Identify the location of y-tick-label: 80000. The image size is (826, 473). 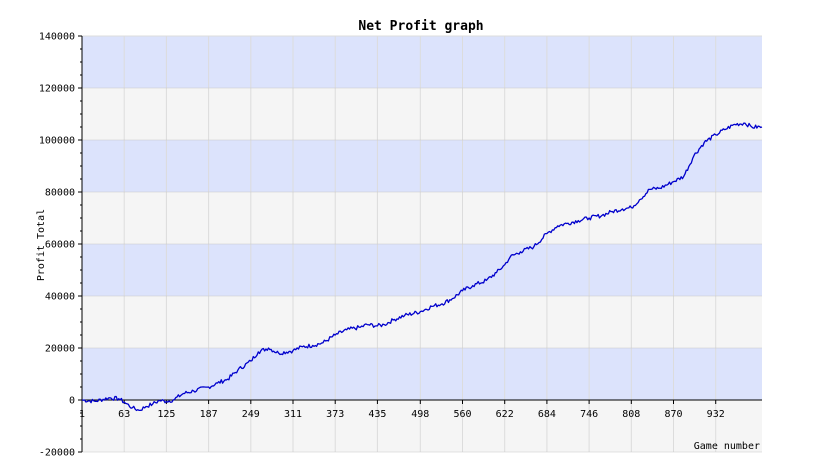
(60, 193).